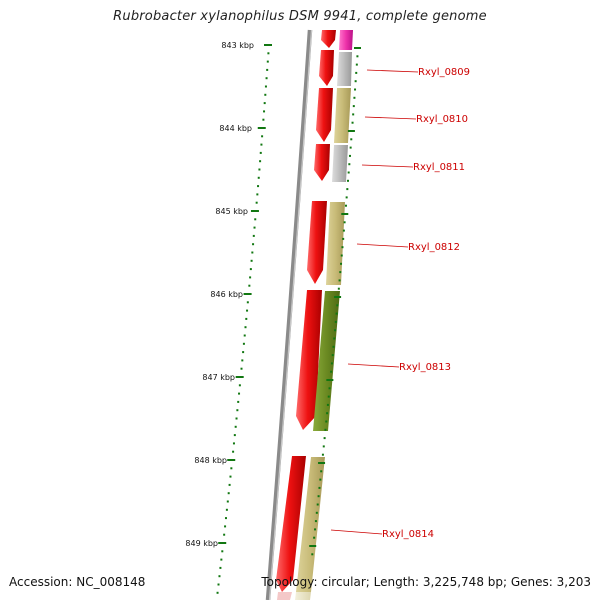 This screenshot has height=600, width=600. What do you see at coordinates (442, 119) in the screenshot?
I see `gene-label: Rxyl_0810` at bounding box center [442, 119].